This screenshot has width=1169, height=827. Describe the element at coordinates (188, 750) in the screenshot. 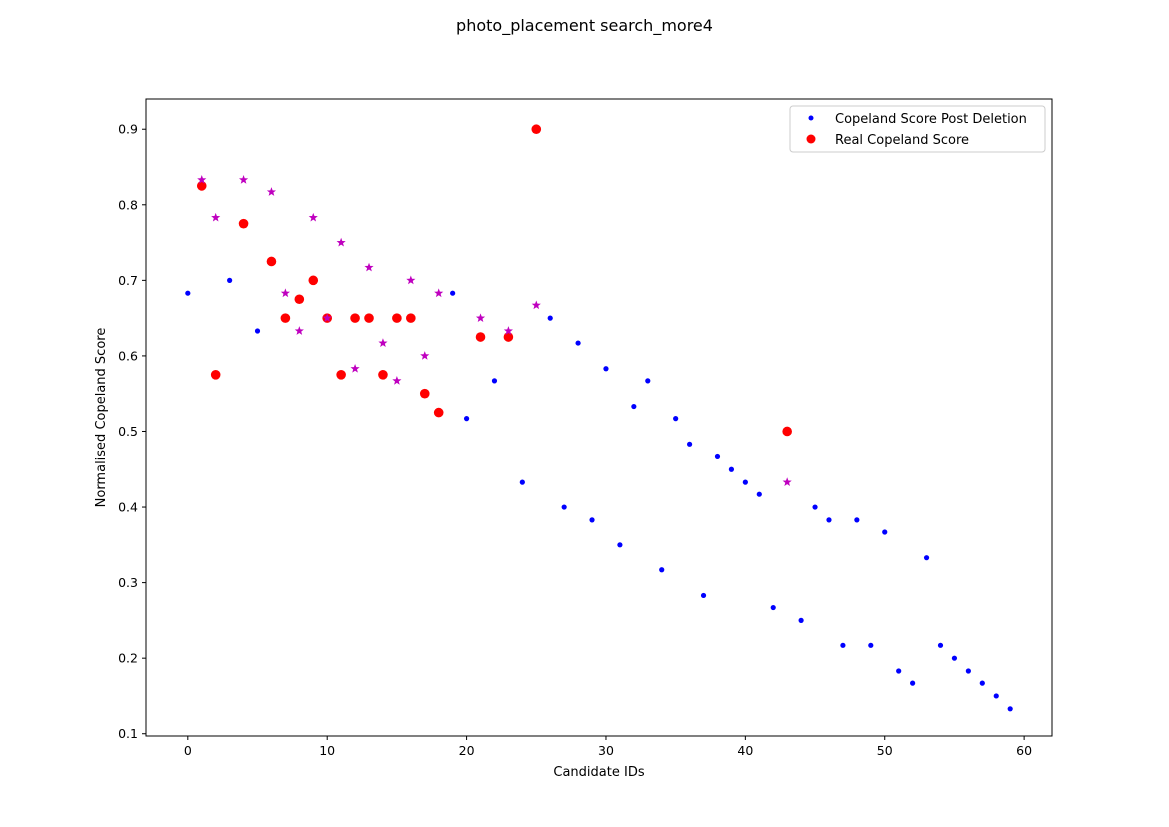

I see `x-tick-label: 0` at that location.